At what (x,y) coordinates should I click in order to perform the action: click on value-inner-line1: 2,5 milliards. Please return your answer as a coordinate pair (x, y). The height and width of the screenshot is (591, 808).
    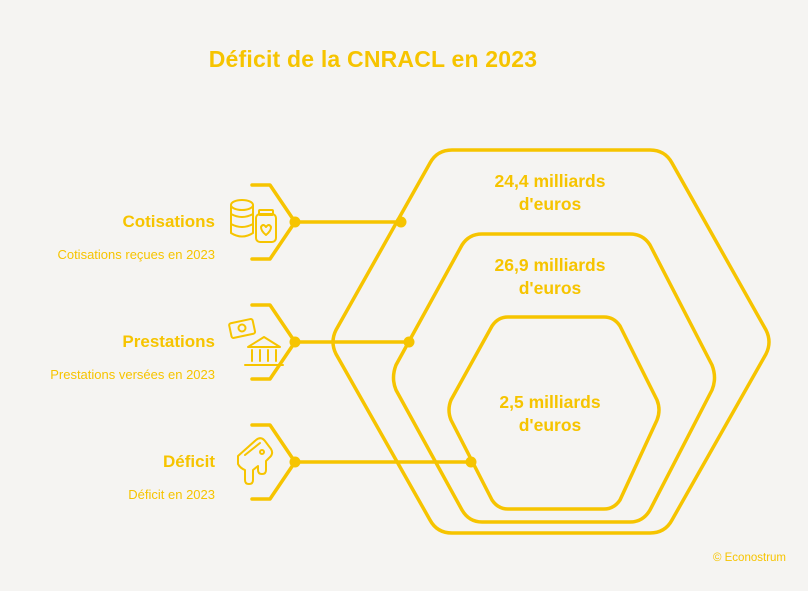
    Looking at the image, I should click on (550, 402).